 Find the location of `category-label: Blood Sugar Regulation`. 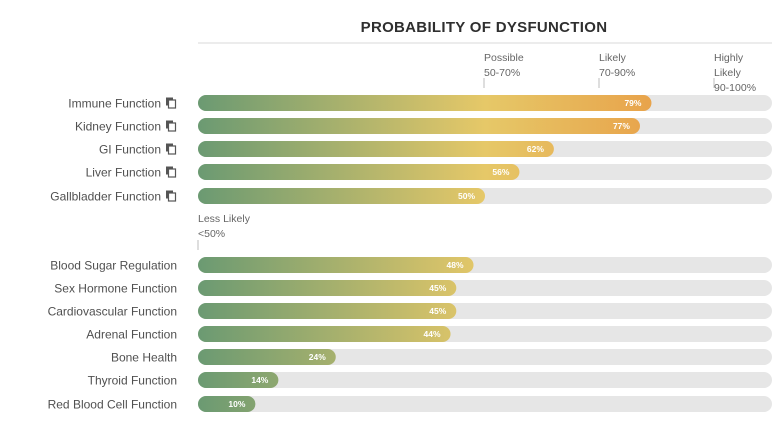

category-label: Blood Sugar Regulation is located at coordinates (113, 265).